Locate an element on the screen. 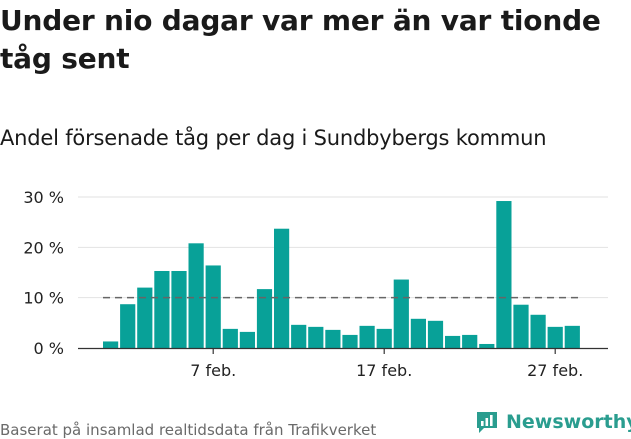  bar: 15 feb.: 2.6 % is located at coordinates (350, 341).